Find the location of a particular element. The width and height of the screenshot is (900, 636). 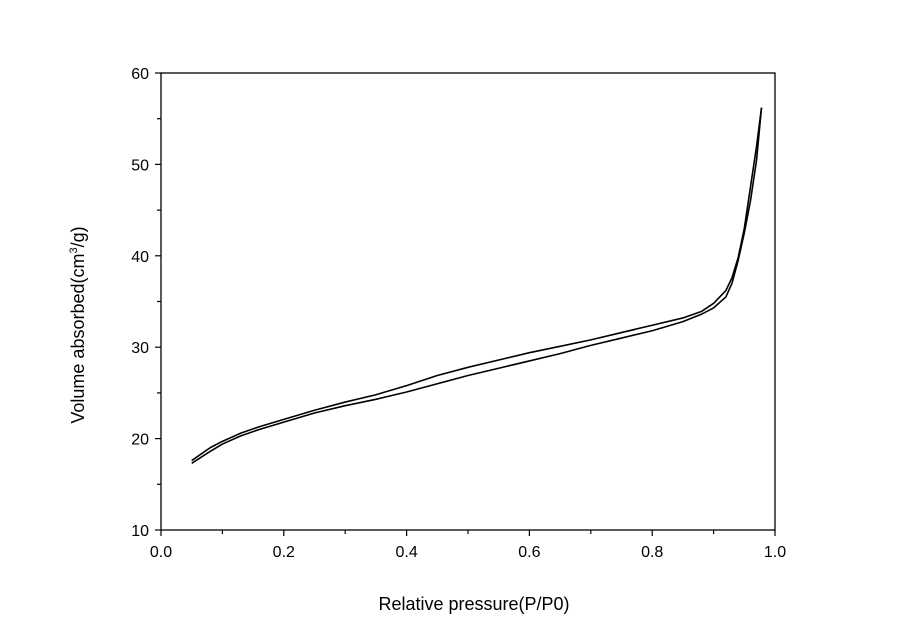

y-axis-tick-labels: 10 20 30 40 50 60 is located at coordinates (140, 303).